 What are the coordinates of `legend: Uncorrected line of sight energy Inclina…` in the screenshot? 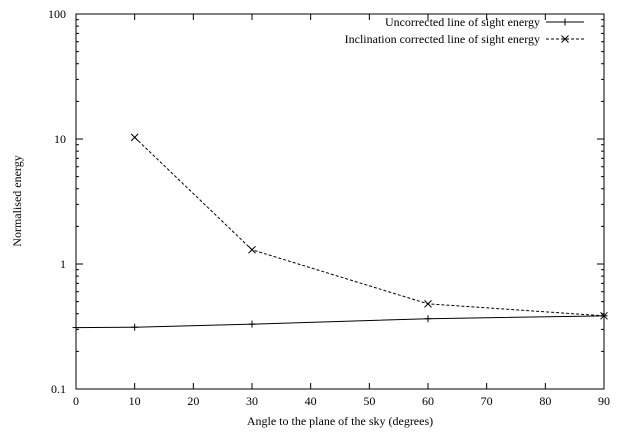 It's located at (464, 30).